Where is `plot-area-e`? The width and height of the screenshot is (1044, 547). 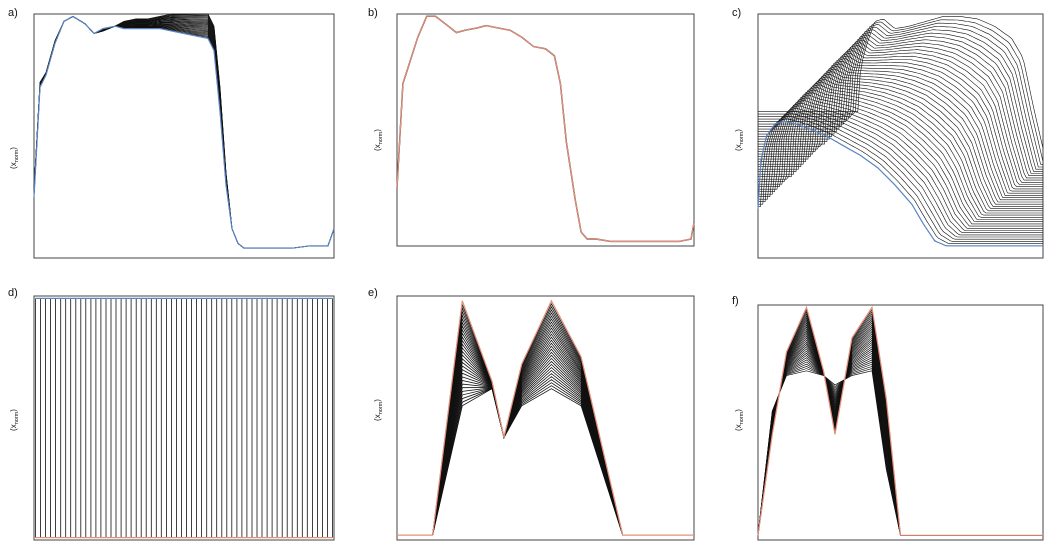 plot-area-e is located at coordinates (545, 417).